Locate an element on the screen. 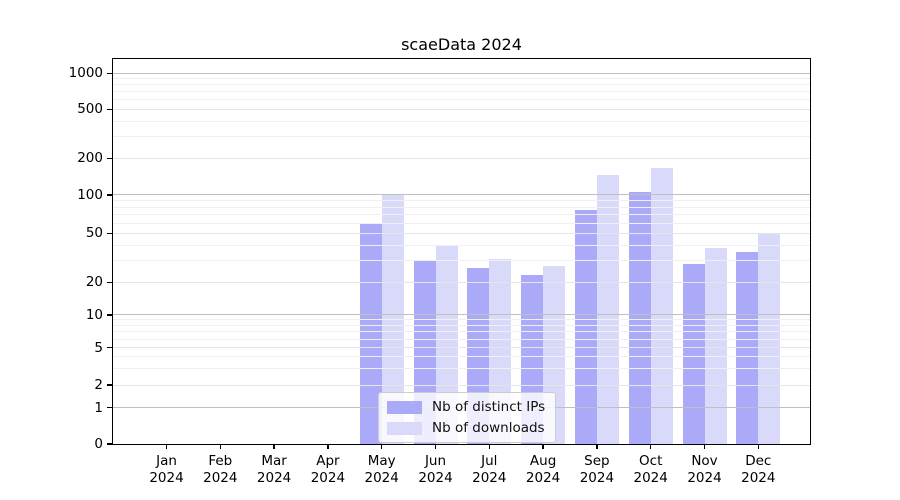  chart-title: scaeData 2024 is located at coordinates (461, 44).